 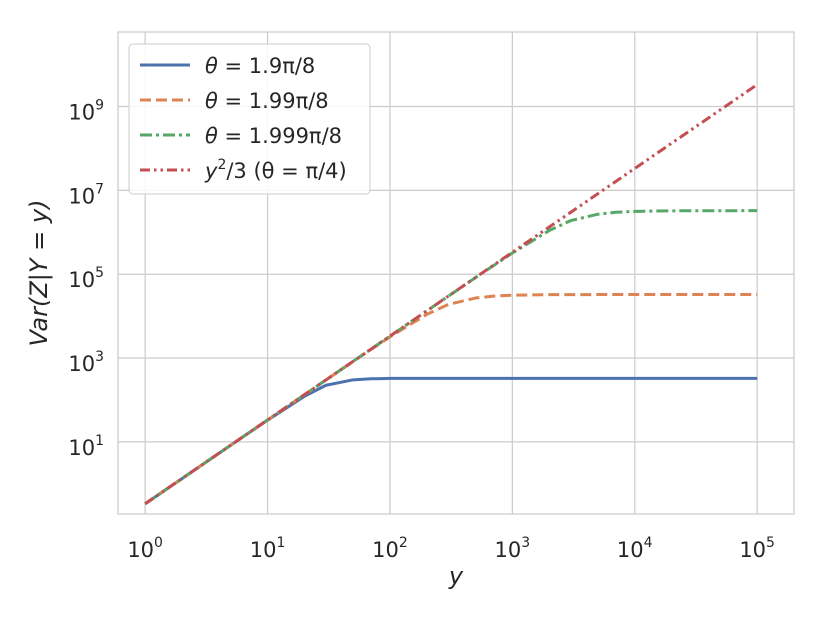 What do you see at coordinates (86, 446) in the screenshot?
I see `y-tick-label: 101` at bounding box center [86, 446].